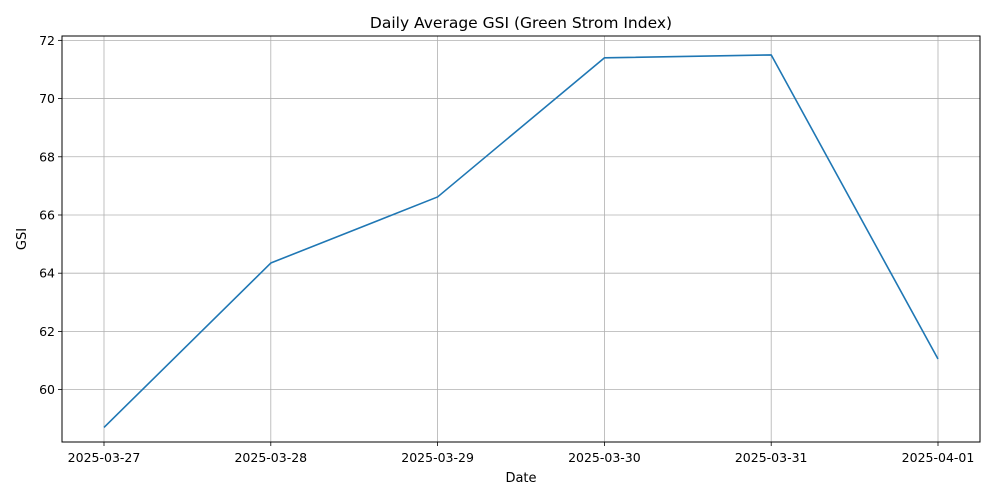 The height and width of the screenshot is (504, 1000). Describe the element at coordinates (47, 156) in the screenshot. I see `y-tick-label: 68` at that location.